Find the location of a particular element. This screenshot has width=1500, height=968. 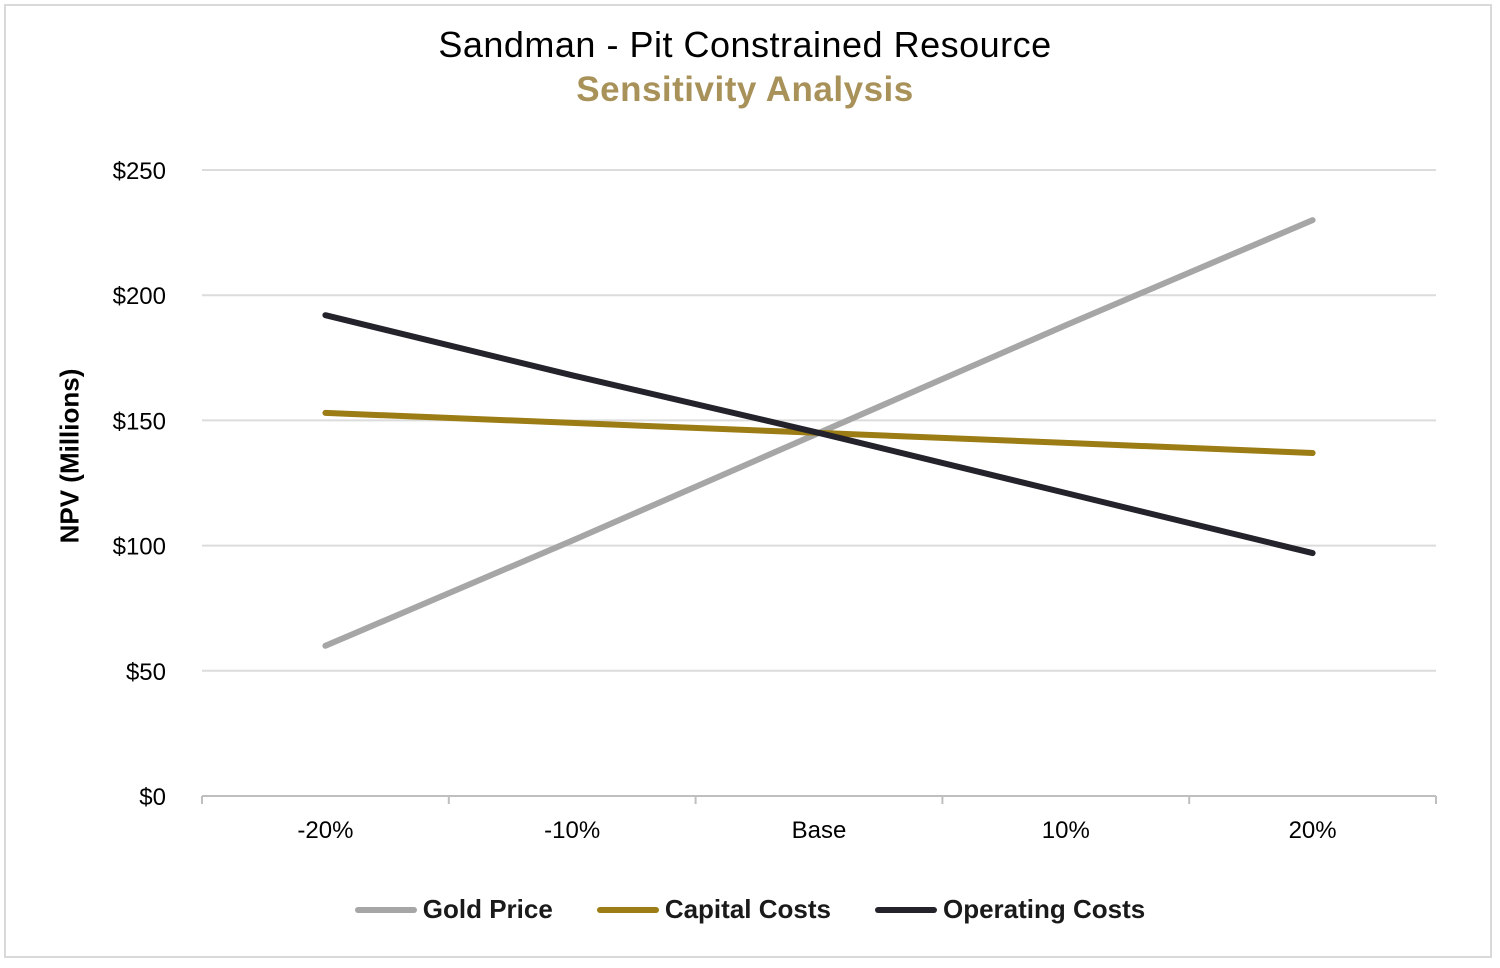

y-tick-label: $250 is located at coordinates (139, 171).